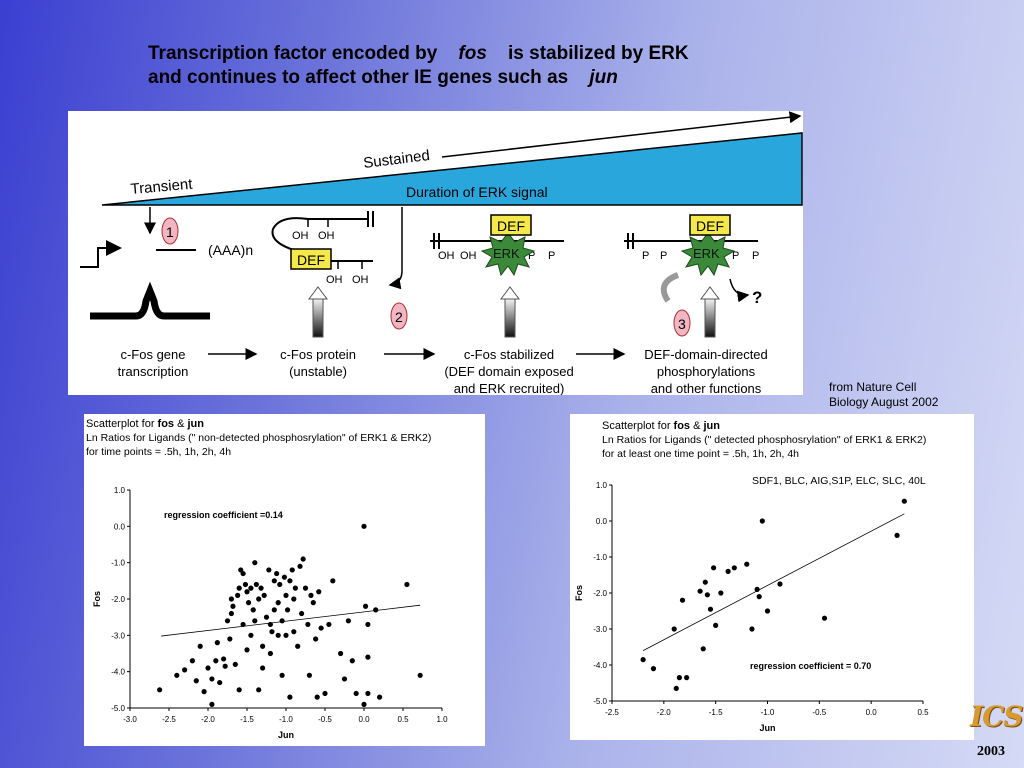 The width and height of the screenshot is (1024, 768). I want to click on plot2-y-tick-label: 1.0, so click(602, 485).